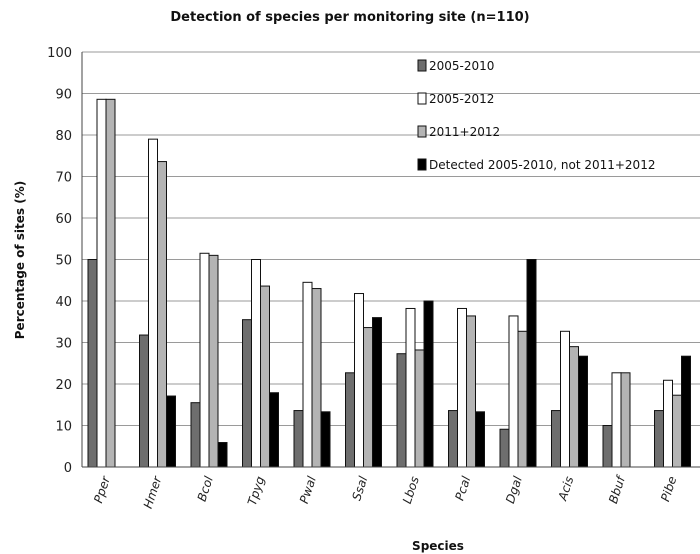 Image resolution: width=700 pixels, height=554 pixels. What do you see at coordinates (565, 489) in the screenshot?
I see `x-tick-label: Acis` at bounding box center [565, 489].